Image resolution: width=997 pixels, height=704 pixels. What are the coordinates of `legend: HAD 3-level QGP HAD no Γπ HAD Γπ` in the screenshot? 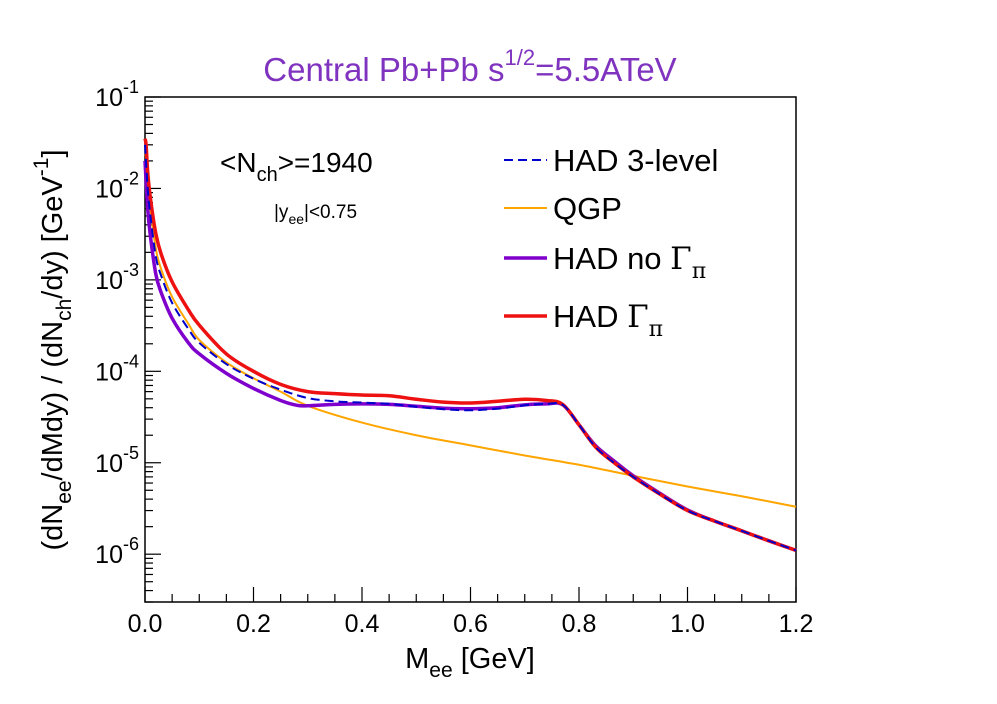 It's located at (611, 242).